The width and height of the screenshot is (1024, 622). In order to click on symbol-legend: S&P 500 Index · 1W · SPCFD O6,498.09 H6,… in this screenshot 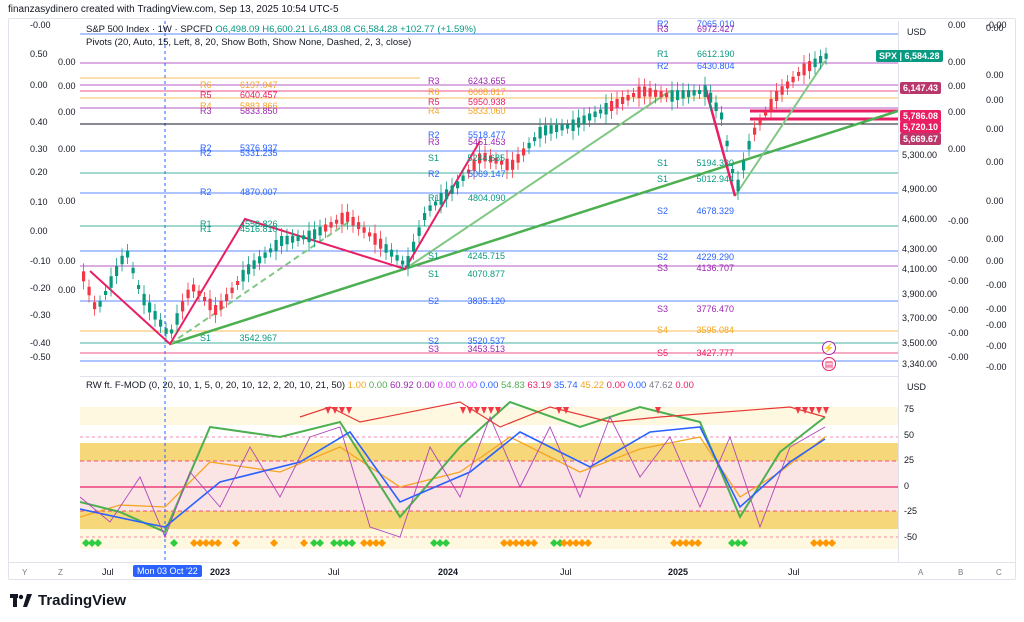, I will do `click(281, 29)`.